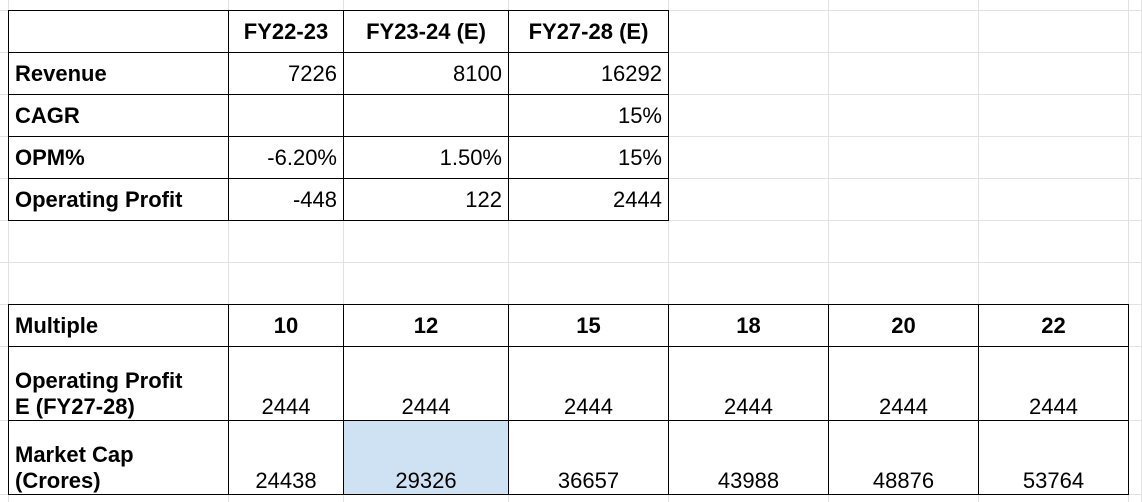  Describe the element at coordinates (286, 73) in the screenshot. I see `value-cell: 7226` at that location.